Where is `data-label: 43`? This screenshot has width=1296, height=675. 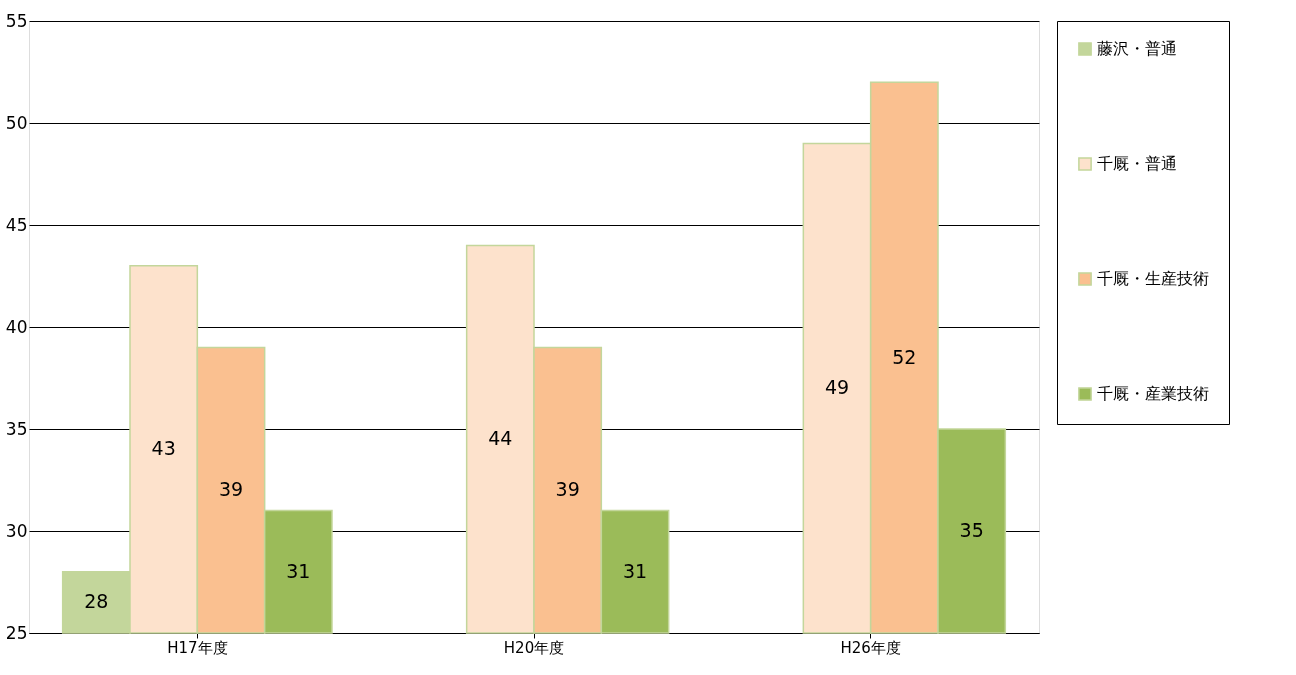
data-label: 43 is located at coordinates (163, 448).